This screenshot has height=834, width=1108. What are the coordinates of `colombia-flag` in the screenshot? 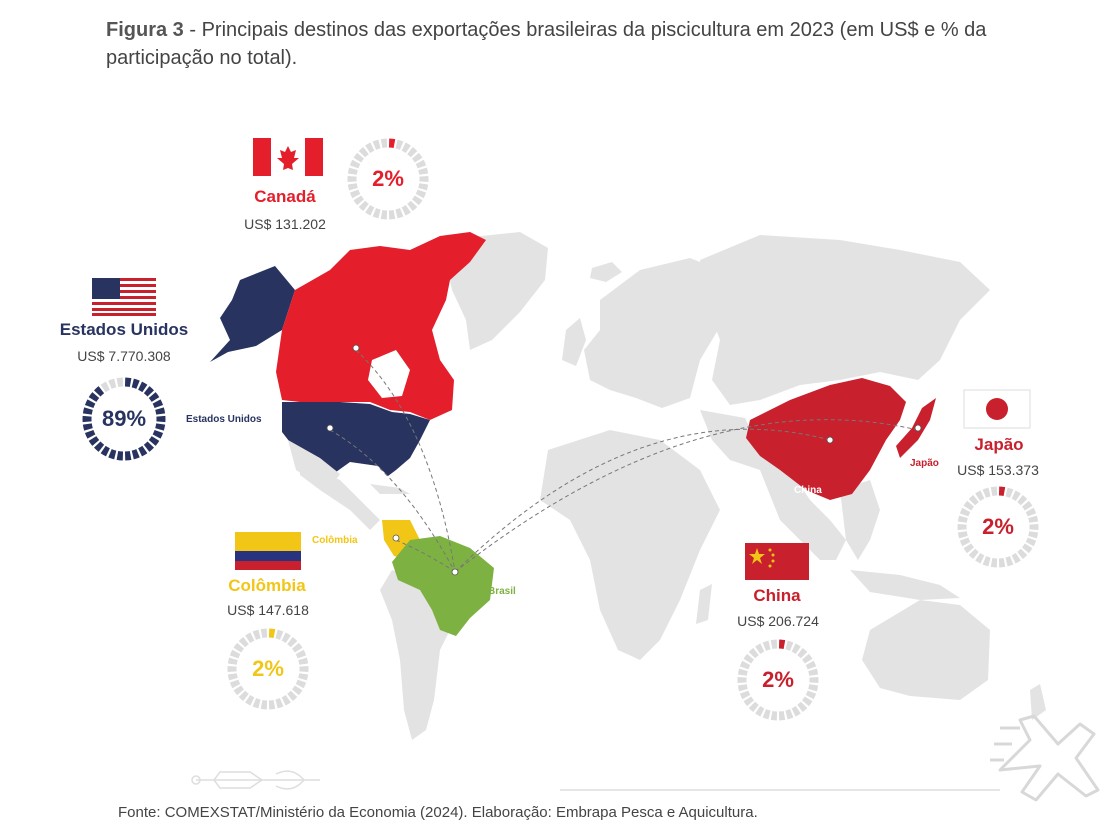 It's located at (268, 551).